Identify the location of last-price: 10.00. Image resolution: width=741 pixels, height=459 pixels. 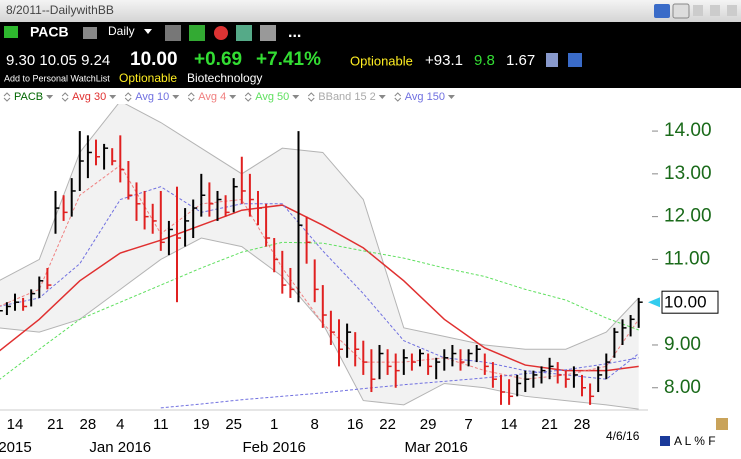
(154, 59).